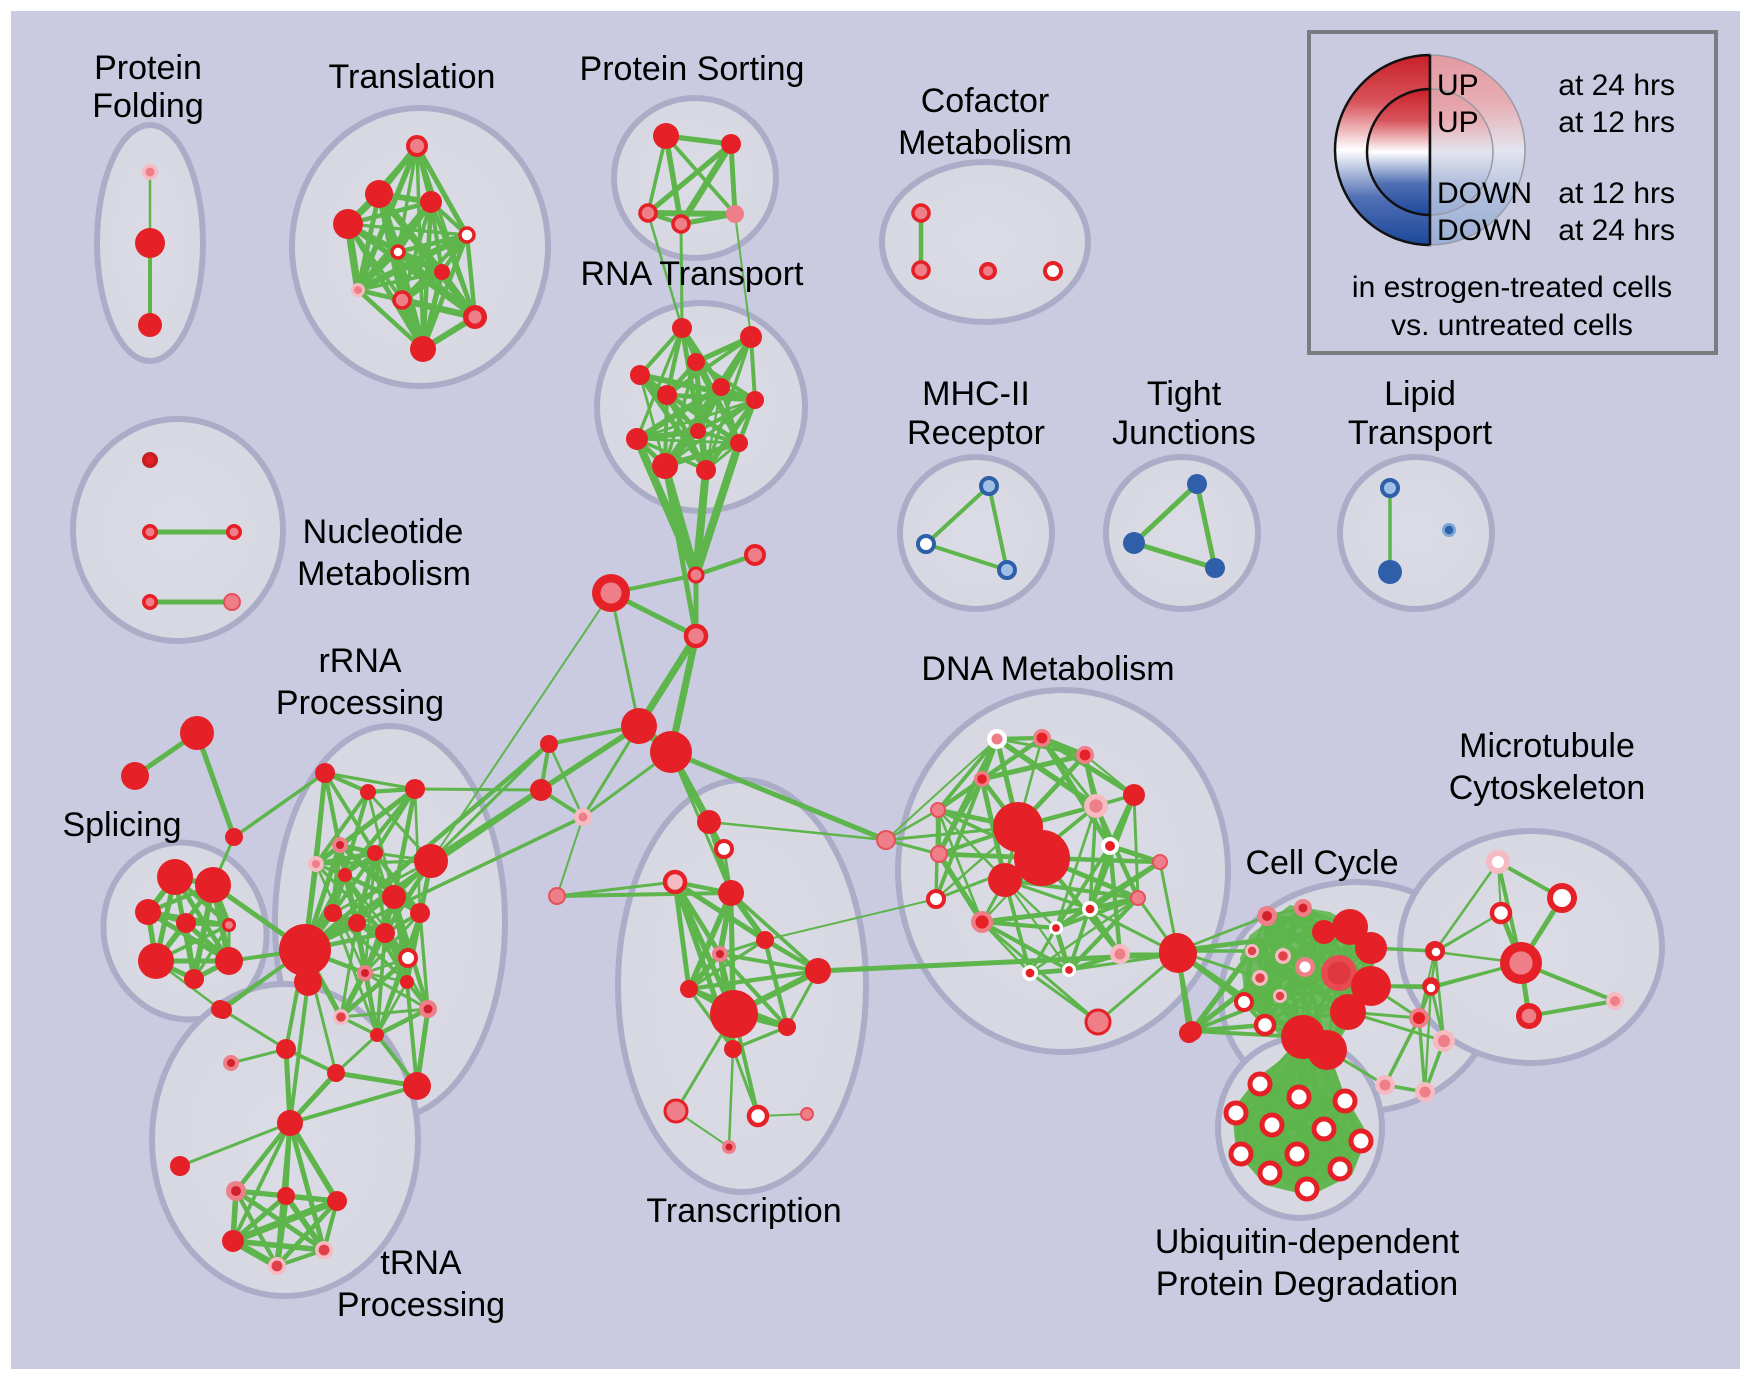  What do you see at coordinates (1420, 433) in the screenshot?
I see `svg-text: Transport` at bounding box center [1420, 433].